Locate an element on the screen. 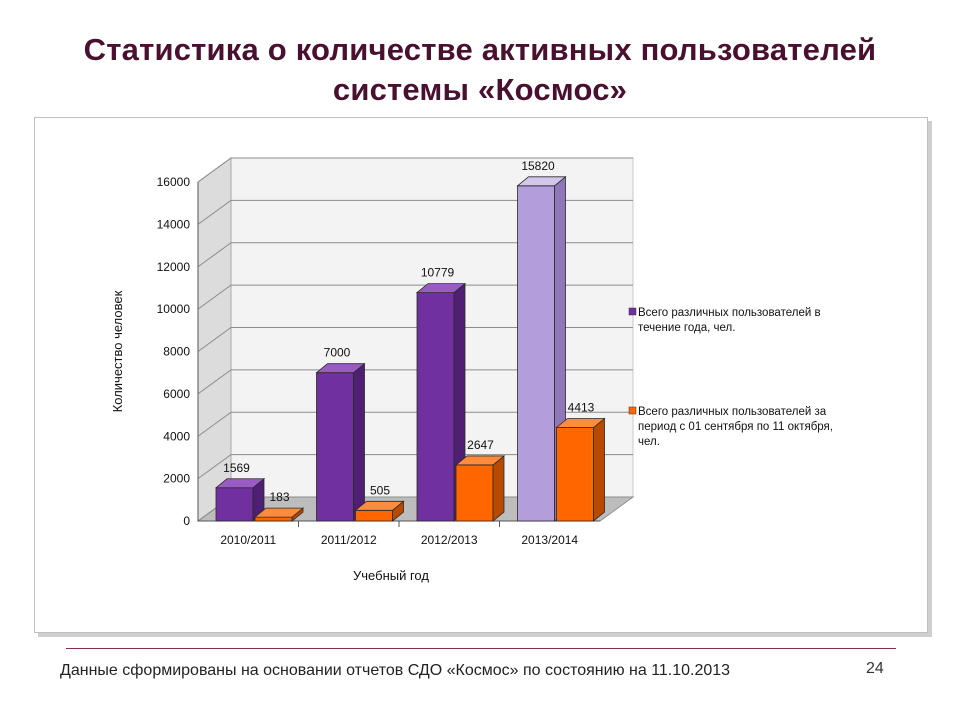  data-label-series1: 10779 is located at coordinates (438, 273).